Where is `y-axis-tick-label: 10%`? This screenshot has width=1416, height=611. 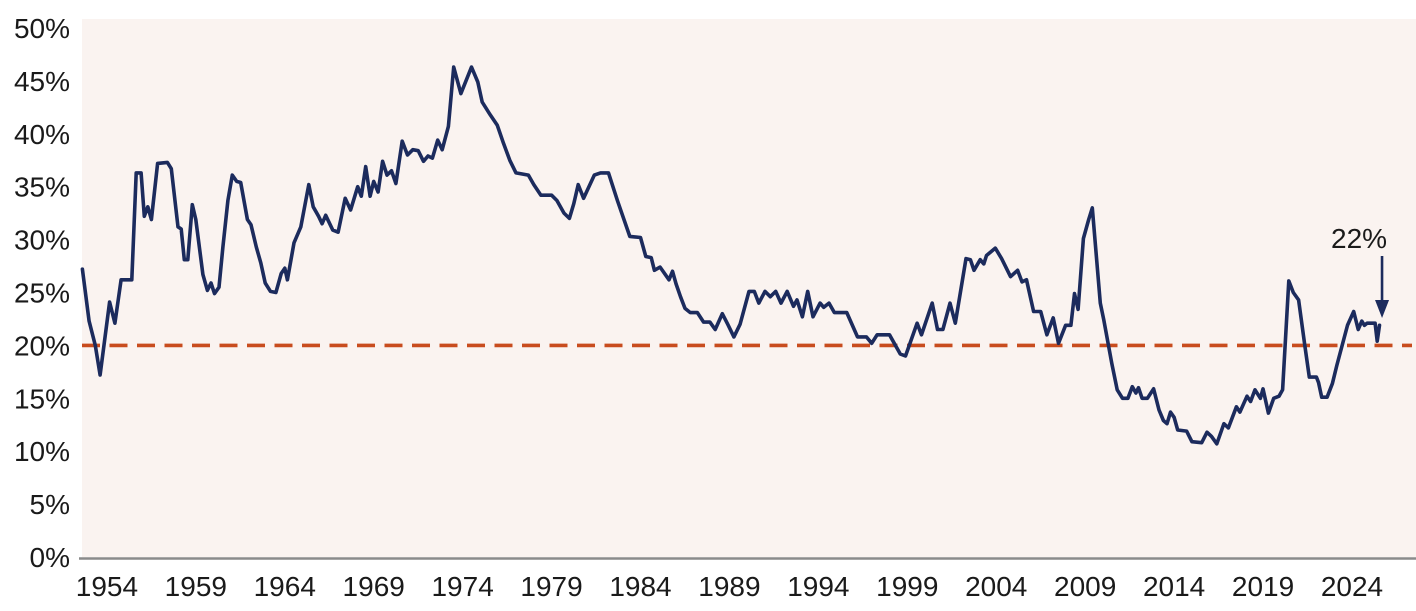 y-axis-tick-label: 10% is located at coordinates (42, 451).